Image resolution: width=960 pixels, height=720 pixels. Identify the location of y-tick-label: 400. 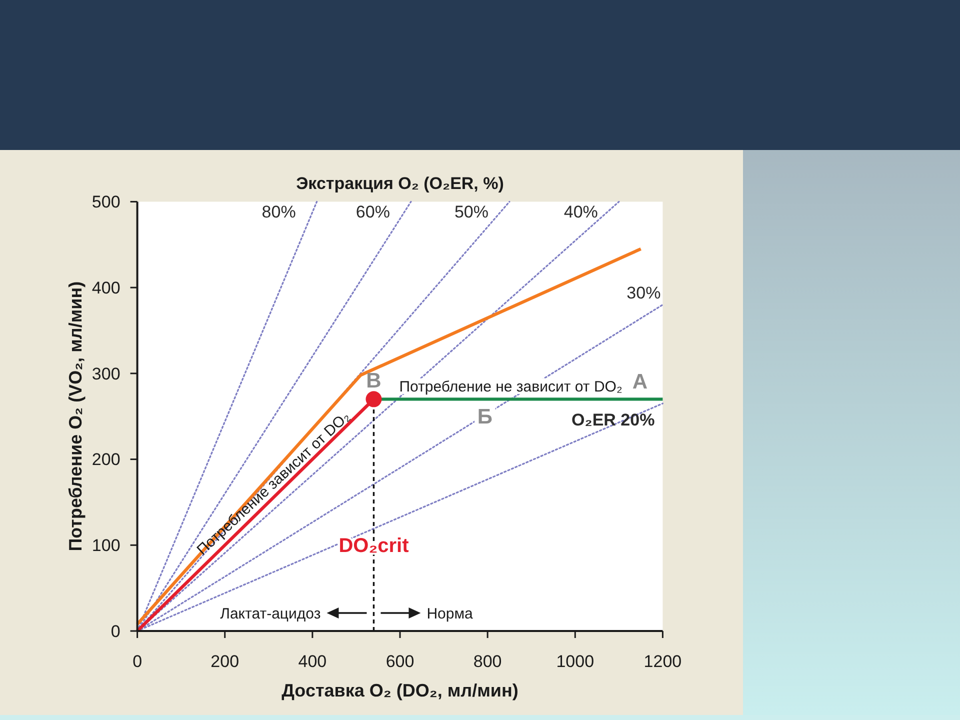
(106, 288).